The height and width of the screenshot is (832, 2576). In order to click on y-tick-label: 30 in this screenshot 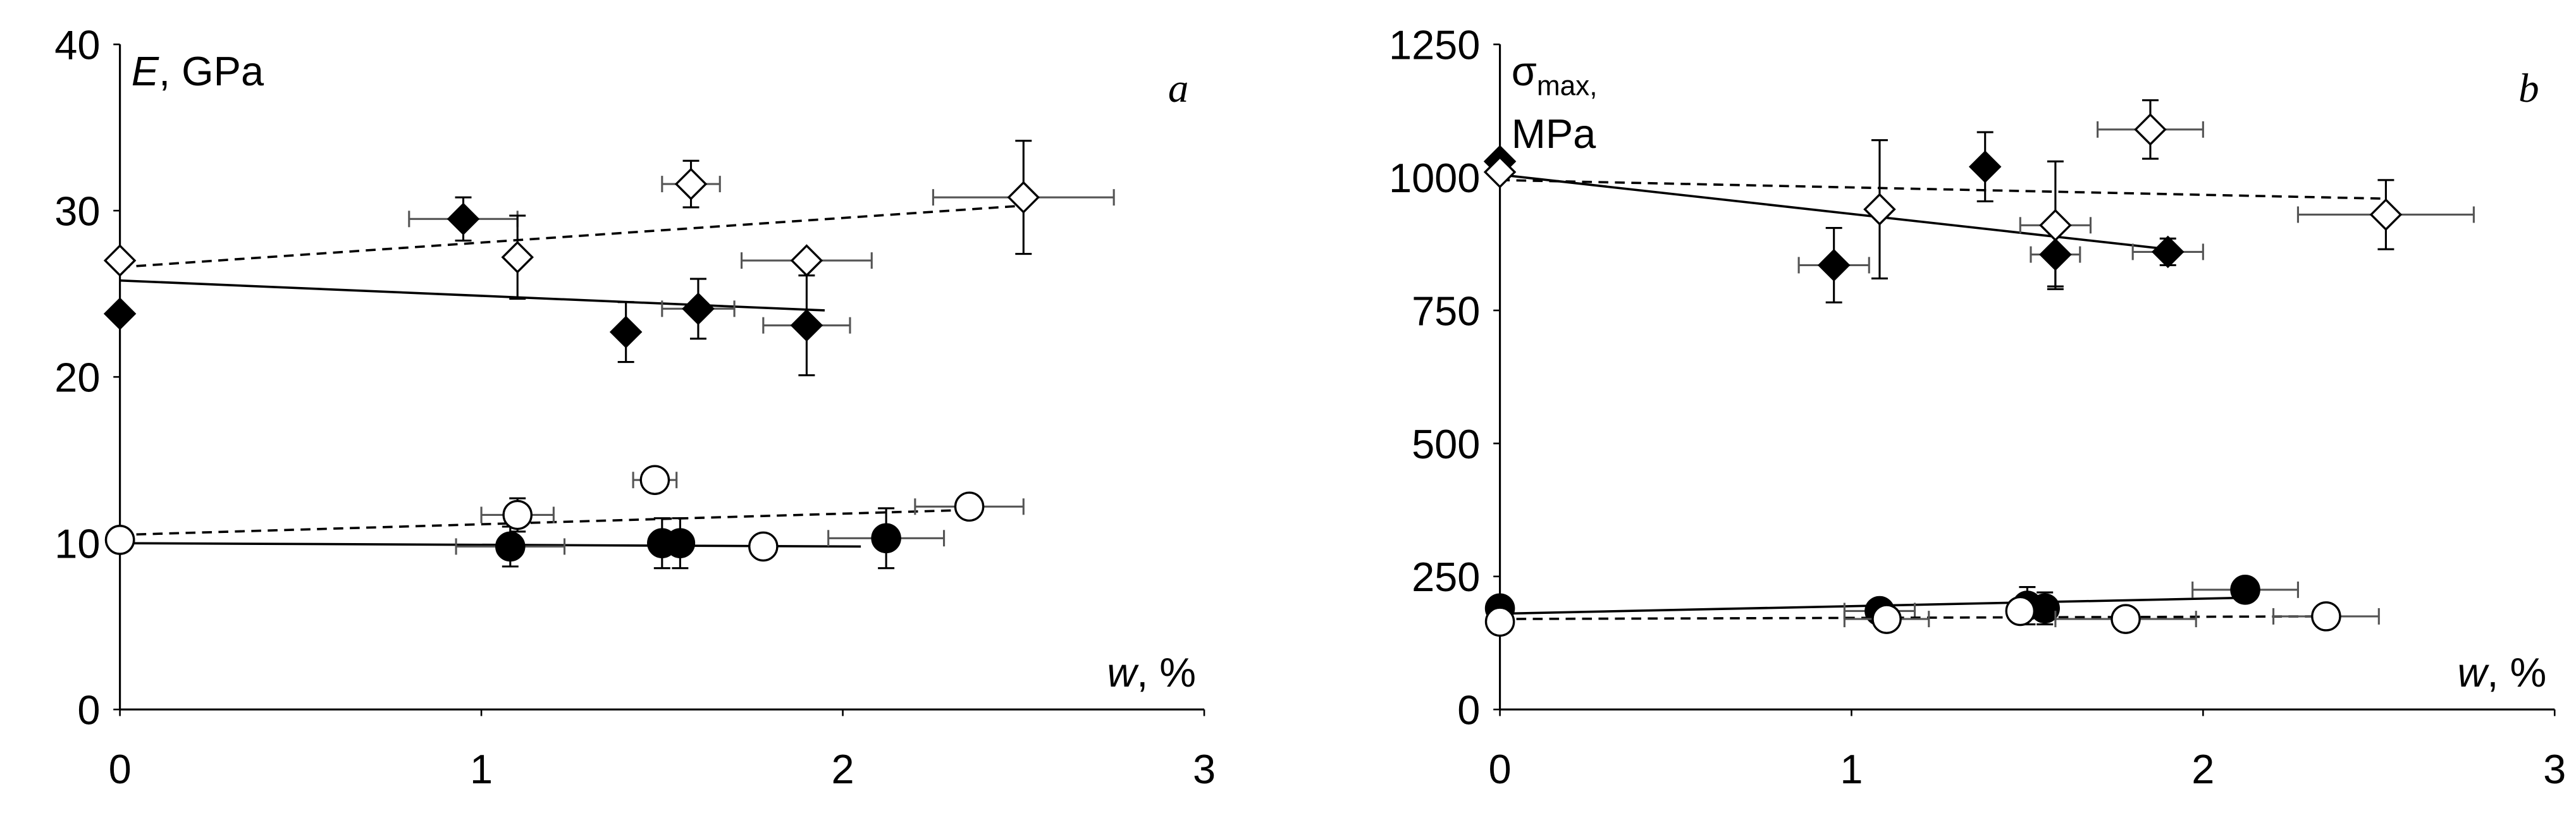, I will do `click(77, 211)`.